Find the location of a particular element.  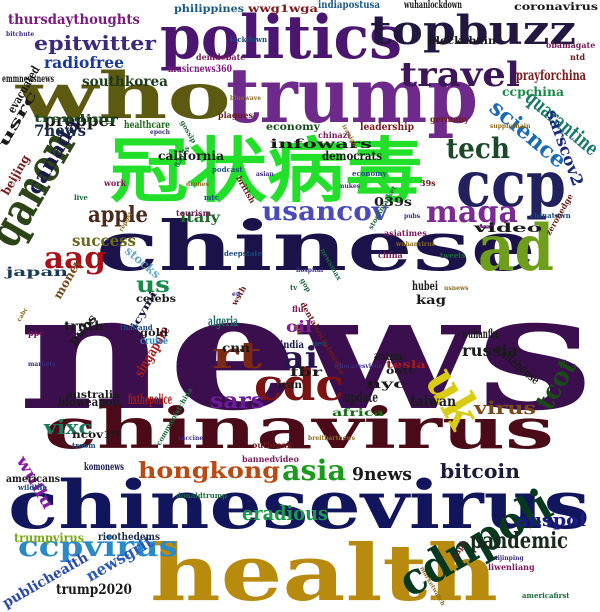

cloud-word: italy is located at coordinates (200, 218).